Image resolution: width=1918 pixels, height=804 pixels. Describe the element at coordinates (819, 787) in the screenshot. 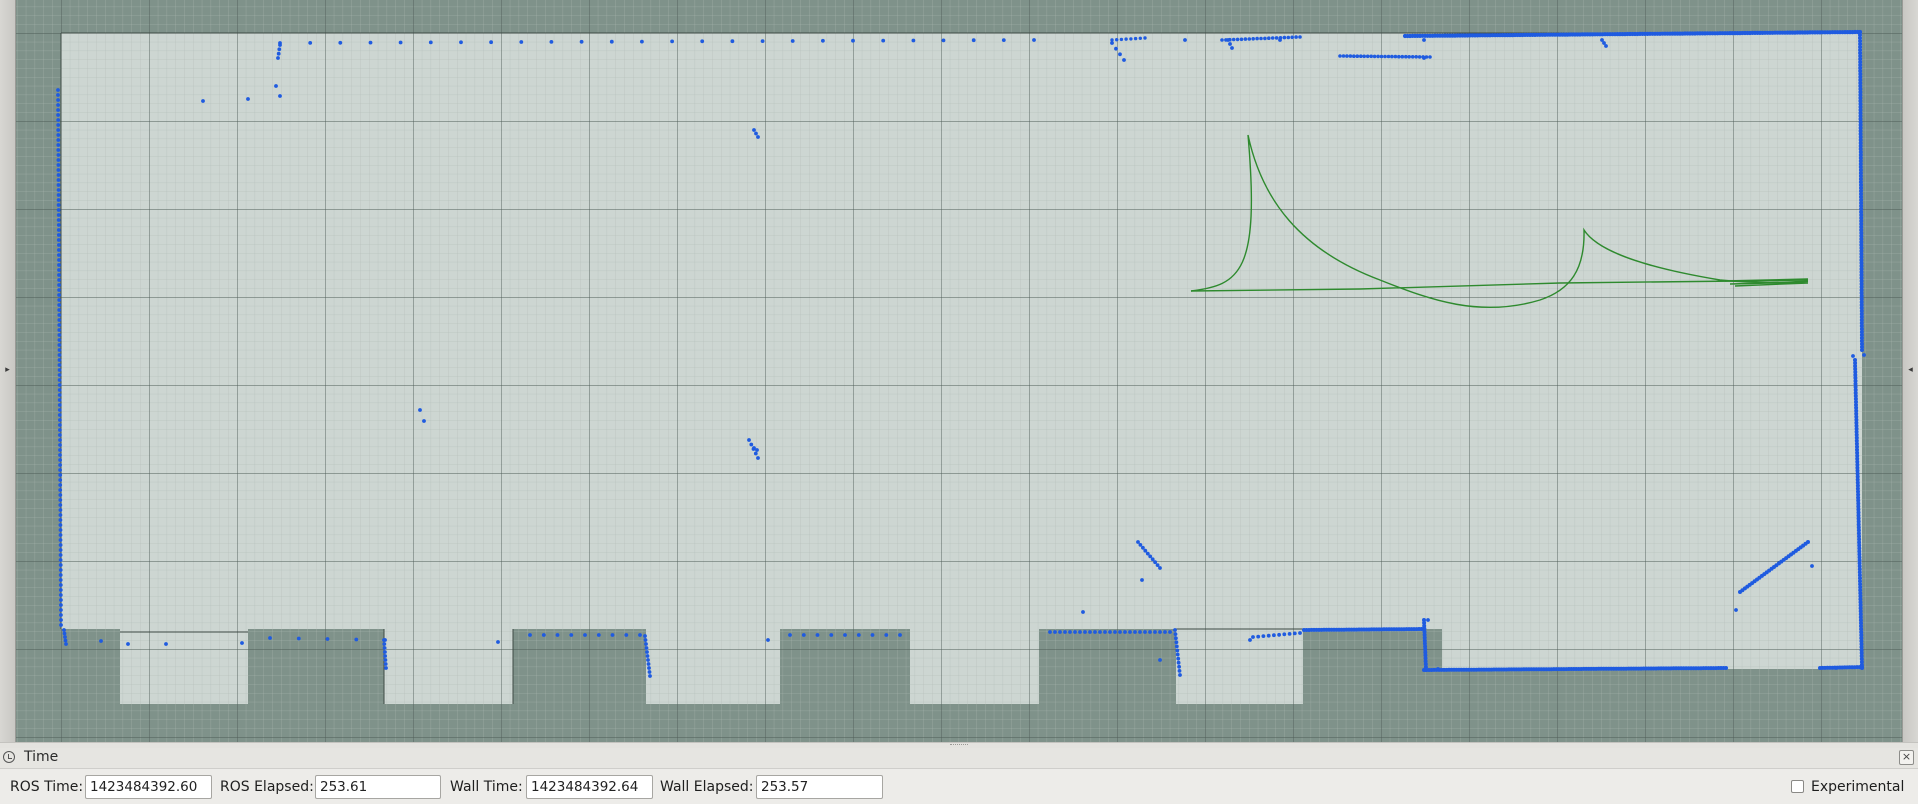

I see `wall-elapsed-field: 253.57` at that location.